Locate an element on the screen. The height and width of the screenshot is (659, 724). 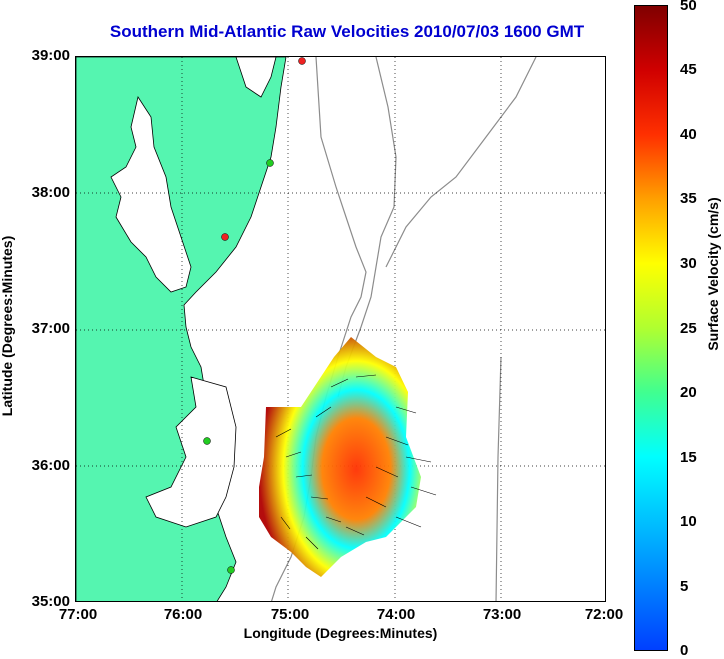
colorbar-tick-label: 10 is located at coordinates (688, 521).